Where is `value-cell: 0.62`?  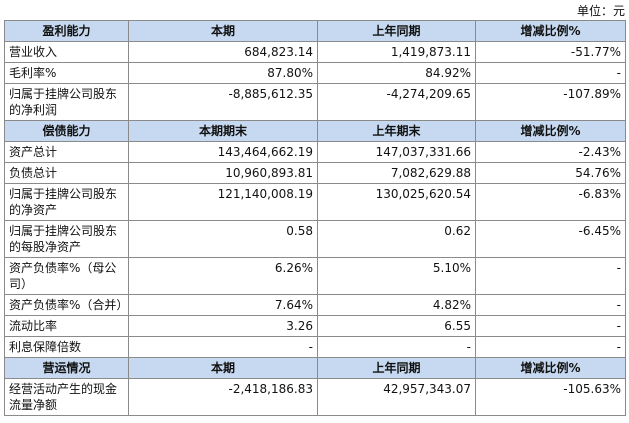
value-cell: 0.62 is located at coordinates (396, 239).